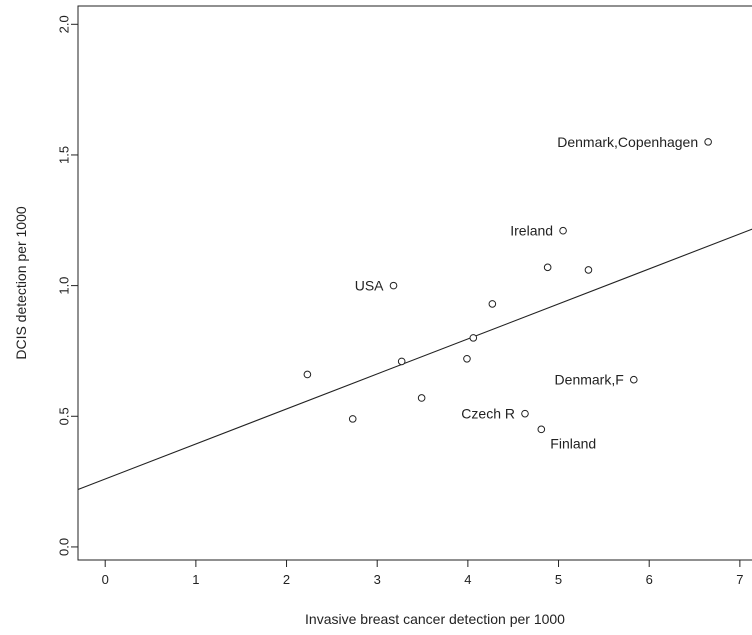 Image resolution: width=752 pixels, height=635 pixels. I want to click on x-tick-label: 6, so click(649, 579).